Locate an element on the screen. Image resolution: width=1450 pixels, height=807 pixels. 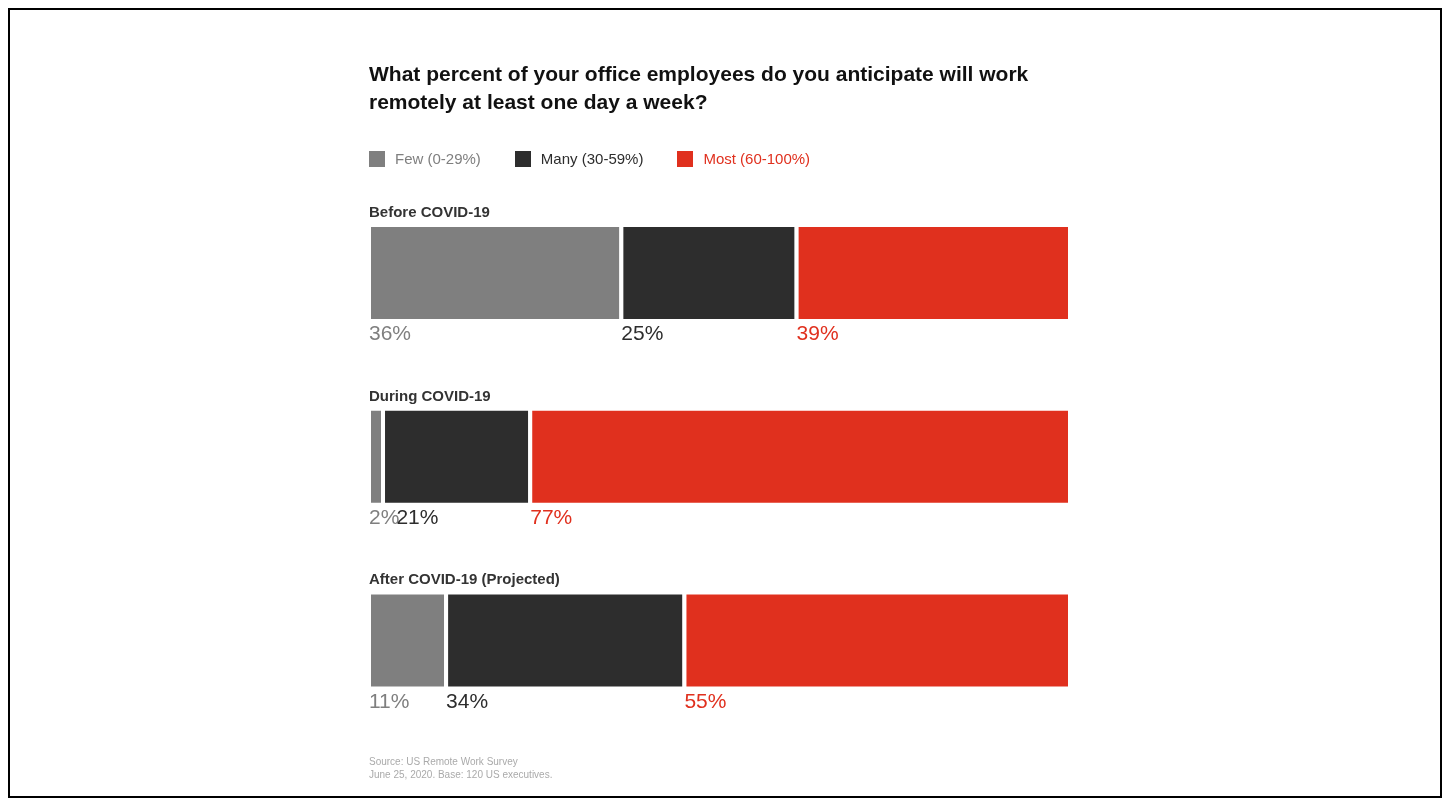
data-label: 39% is located at coordinates (817, 333).